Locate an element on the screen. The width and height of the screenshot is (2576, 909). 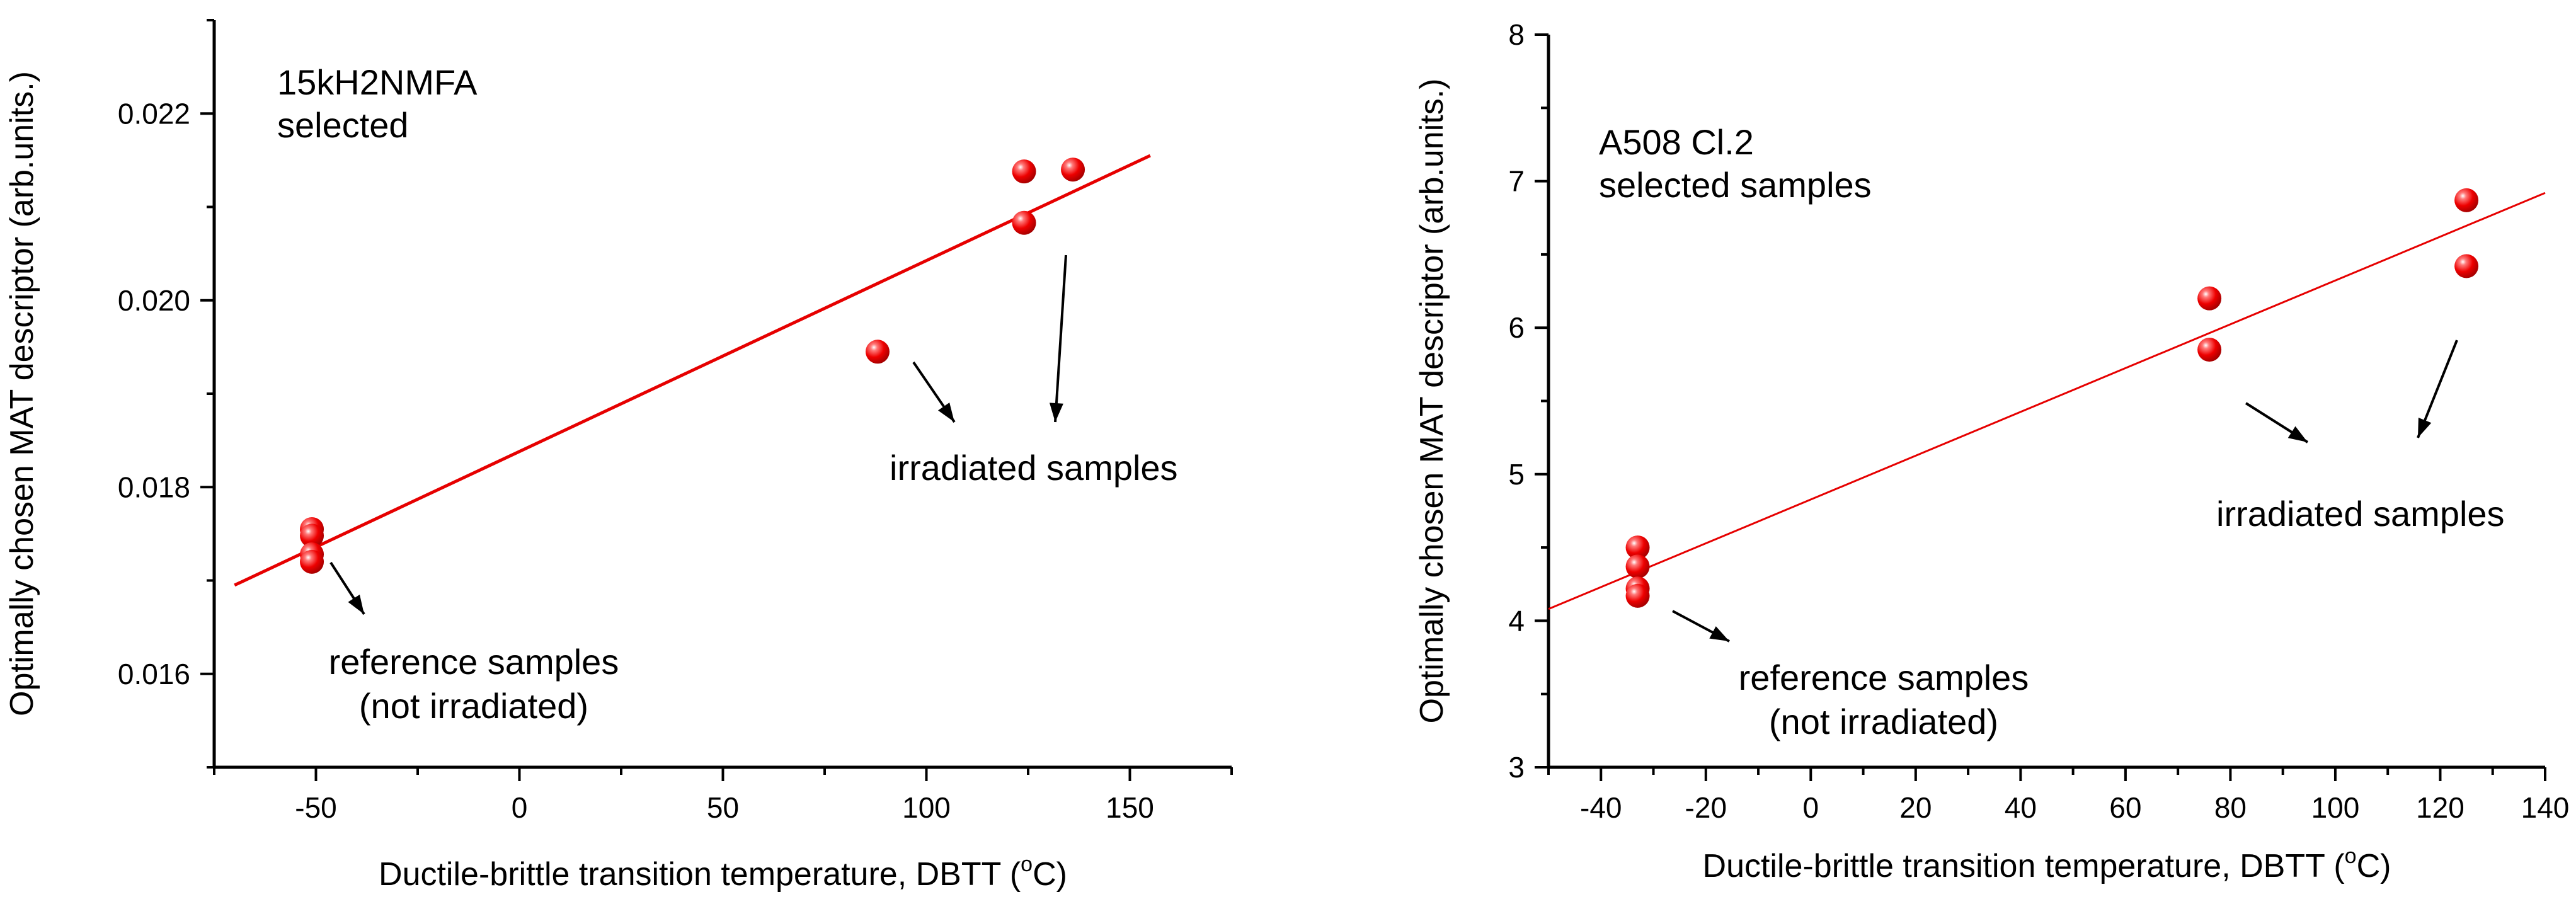
y-tick-label: 0.016 is located at coordinates (154, 674).